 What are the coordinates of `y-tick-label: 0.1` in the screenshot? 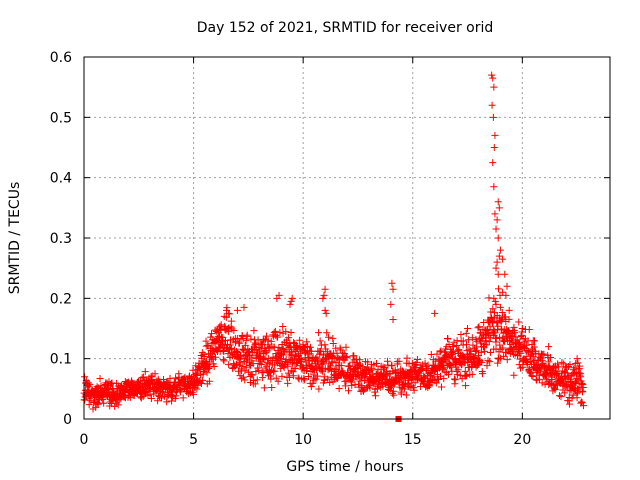 It's located at (61, 360).